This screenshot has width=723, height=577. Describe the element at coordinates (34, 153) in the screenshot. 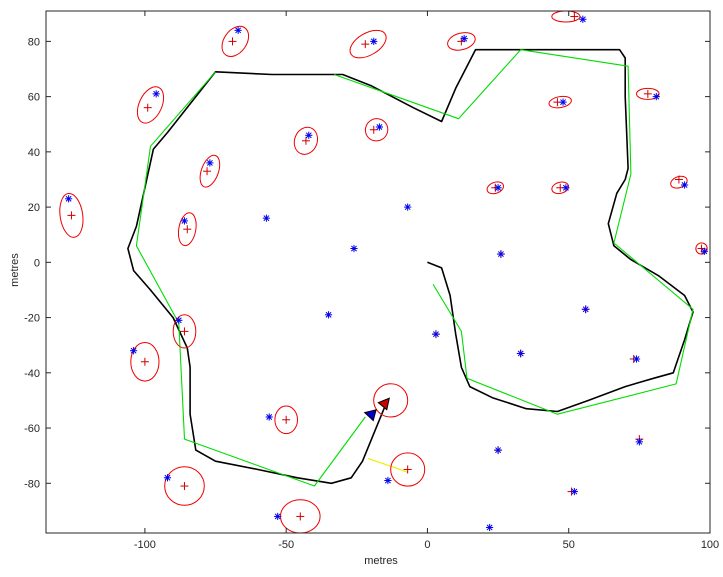

I see `y-tick-label: 40` at that location.